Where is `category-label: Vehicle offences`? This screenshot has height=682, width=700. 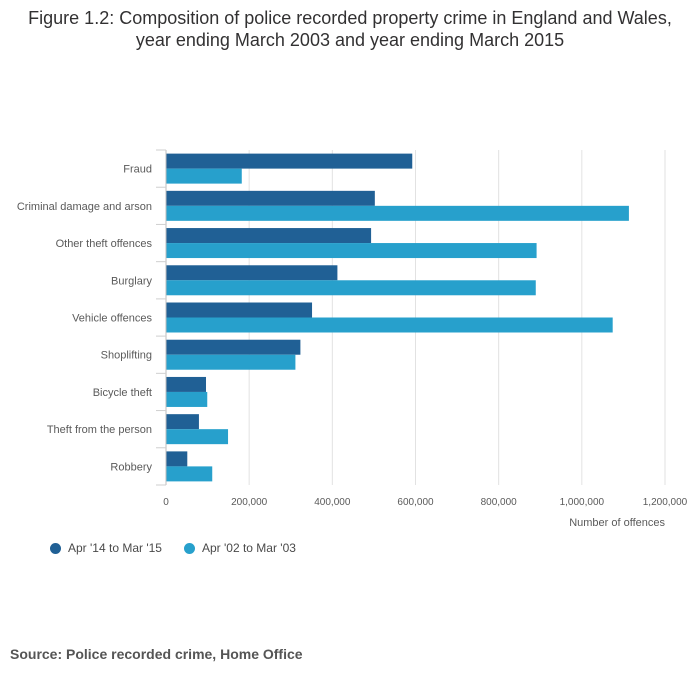 category-label: Vehicle offences is located at coordinates (112, 319).